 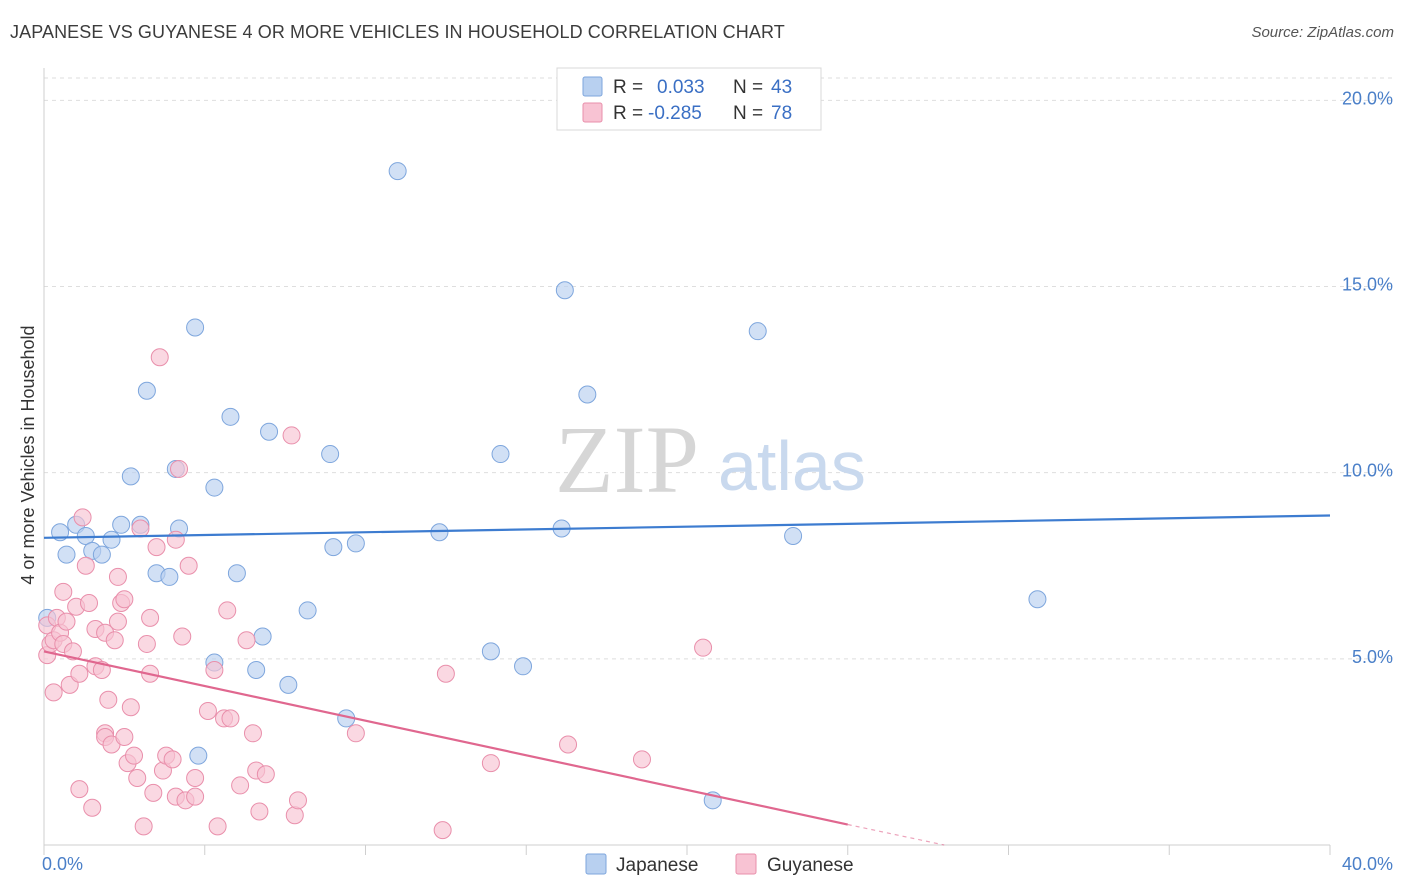 What do you see at coordinates (1372, 657) in the screenshot?
I see `y-tick-label: 5.0%` at bounding box center [1372, 657].